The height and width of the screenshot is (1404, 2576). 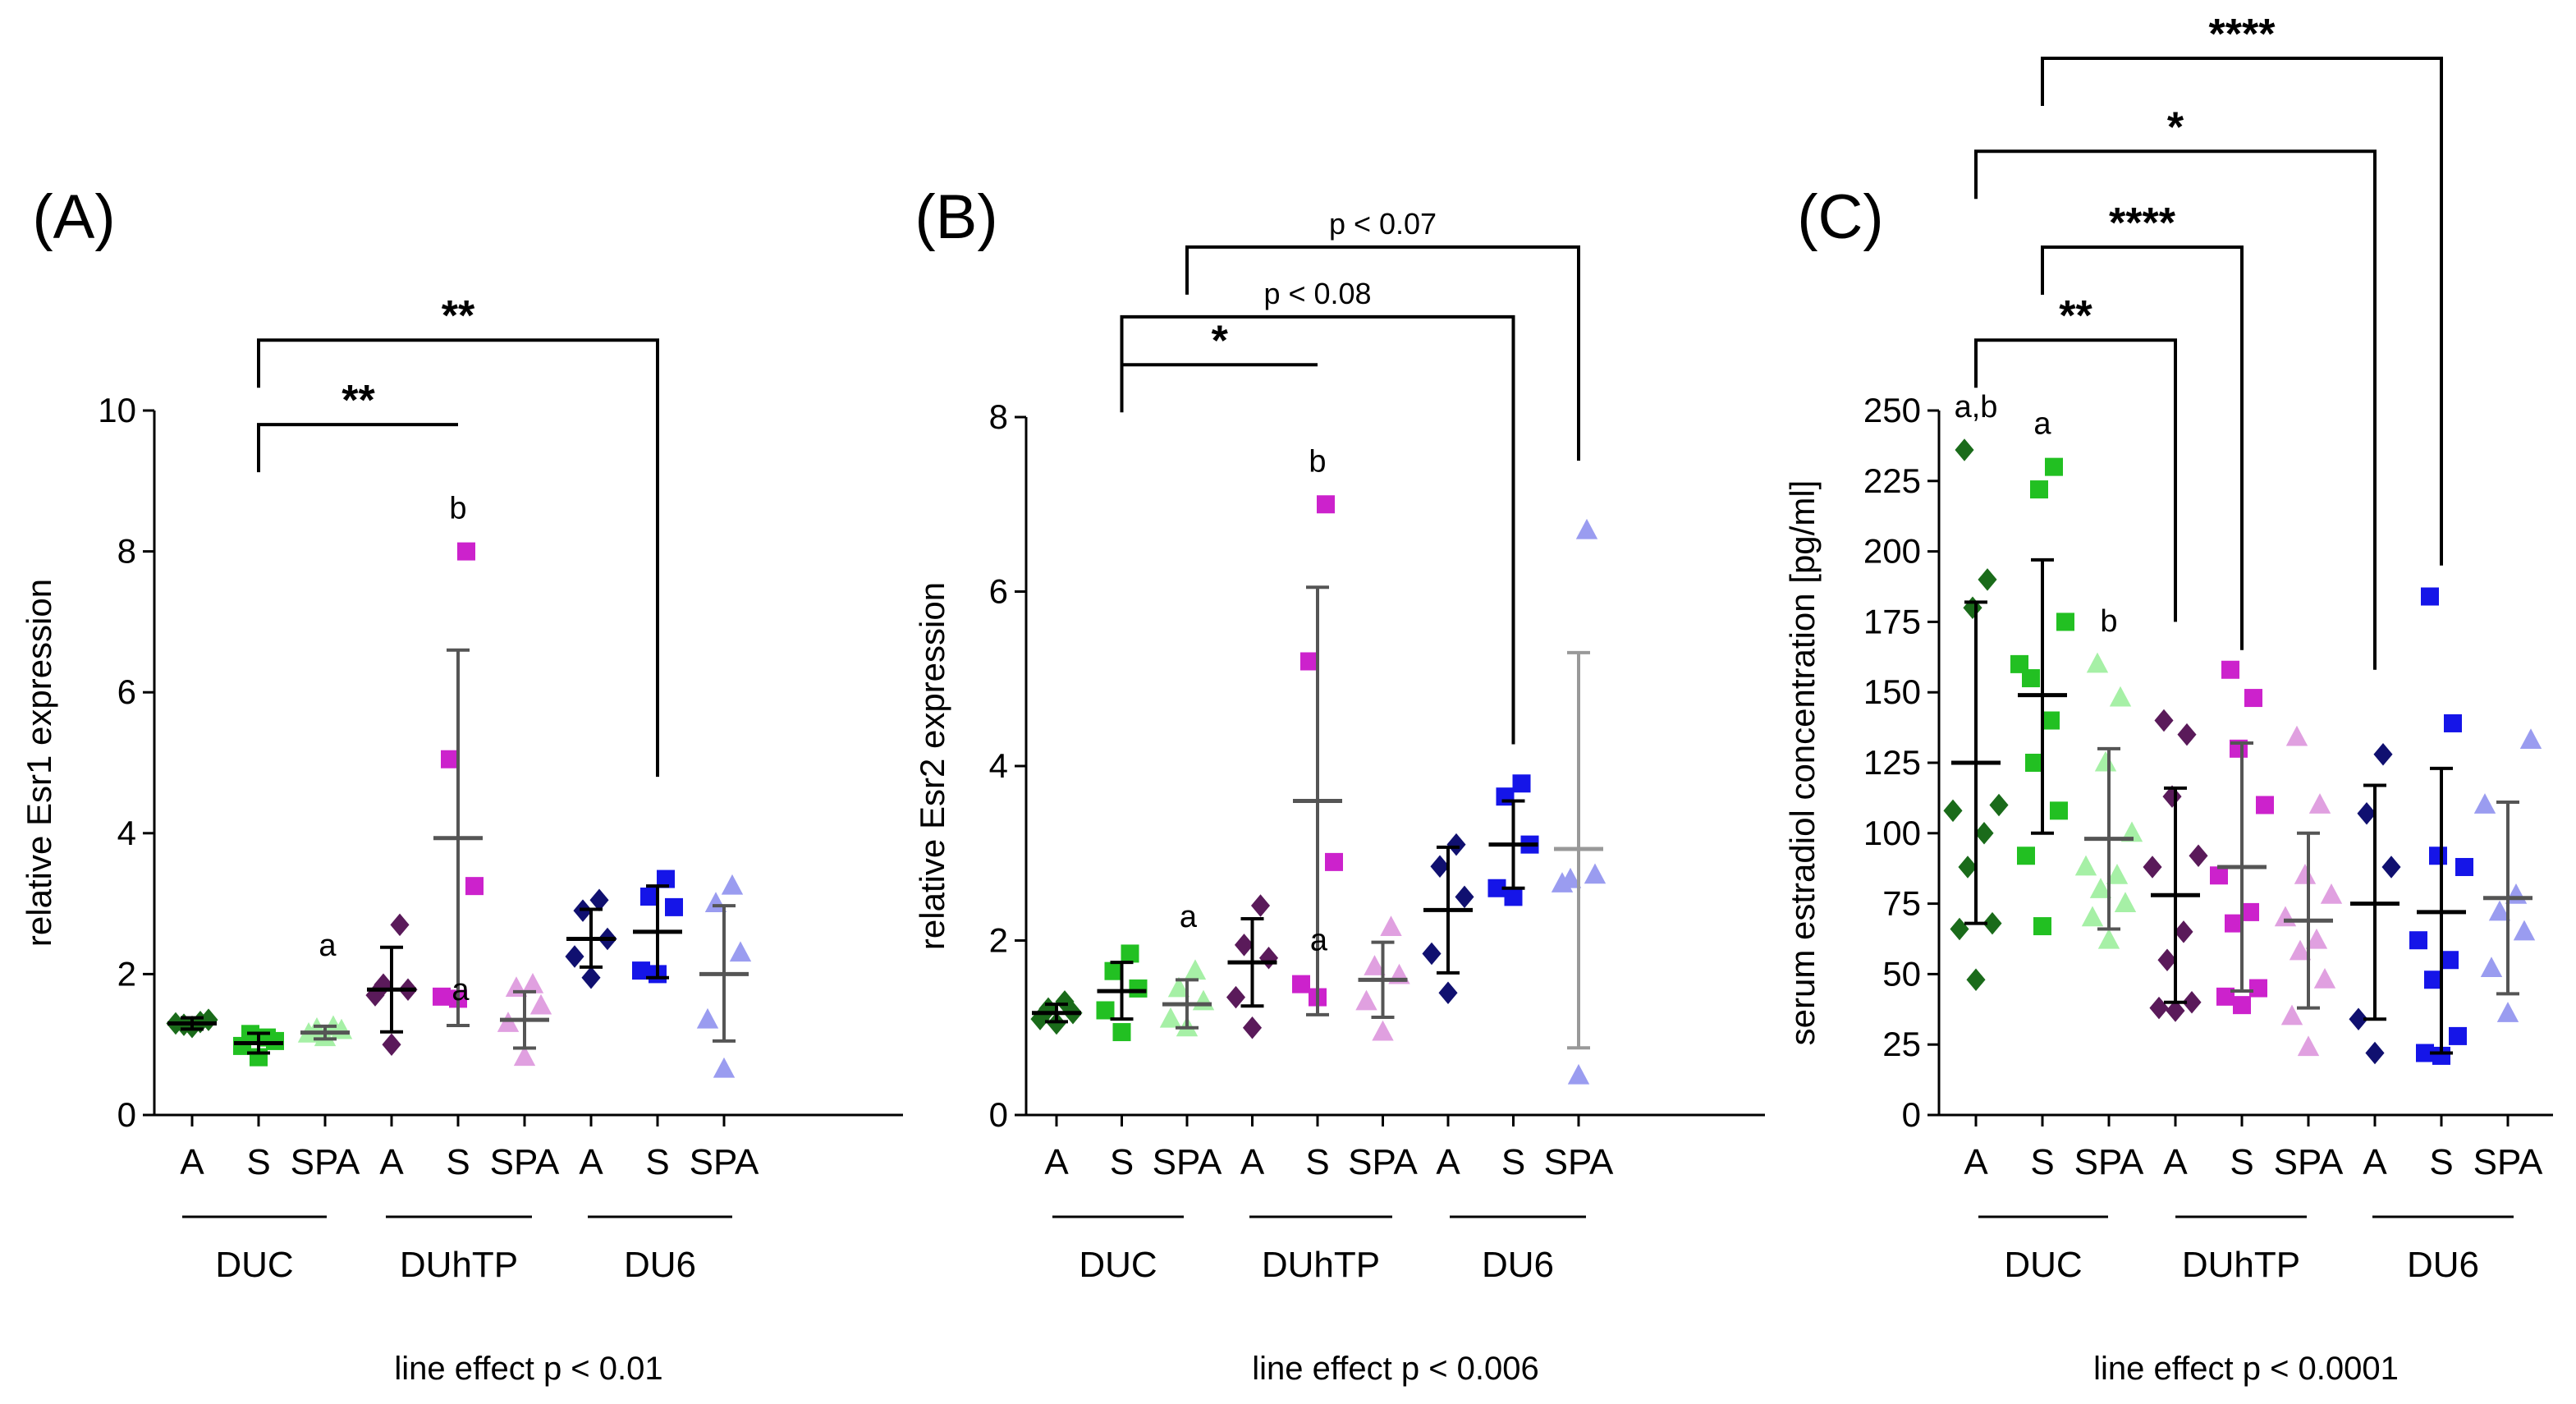 I want to click on category-label-1-2: SPA, so click(x=1187, y=1162).